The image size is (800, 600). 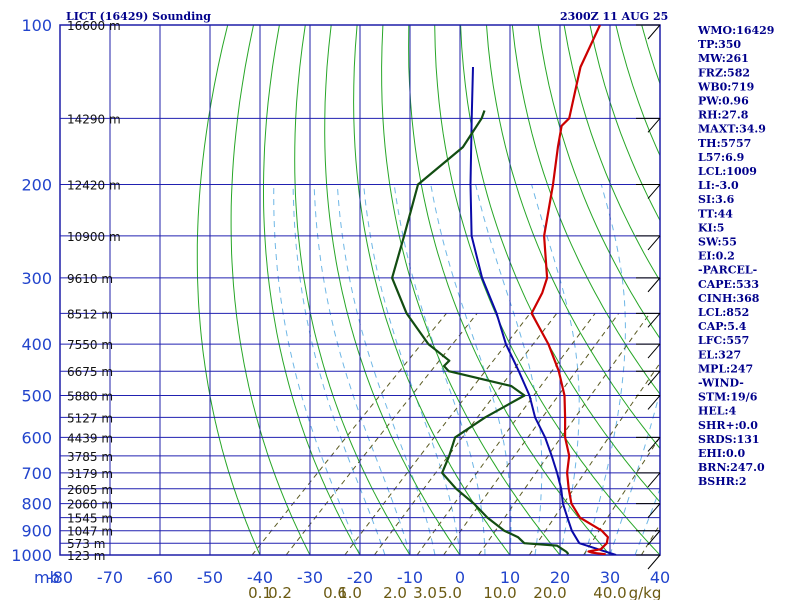 I want to click on index-item: SW:55, so click(x=717, y=242).